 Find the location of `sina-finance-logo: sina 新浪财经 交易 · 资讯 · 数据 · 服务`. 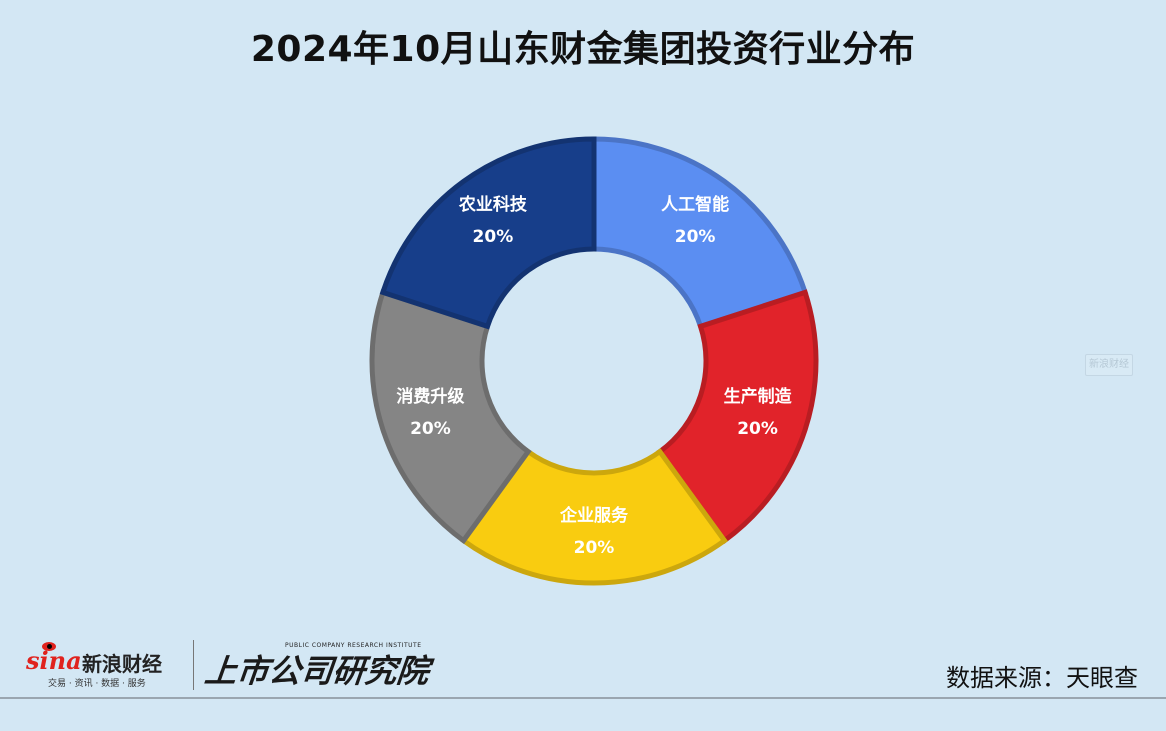

sina-finance-logo: sina 新浪财经 交易 · 资讯 · 数据 · 服务 is located at coordinates (106, 665).